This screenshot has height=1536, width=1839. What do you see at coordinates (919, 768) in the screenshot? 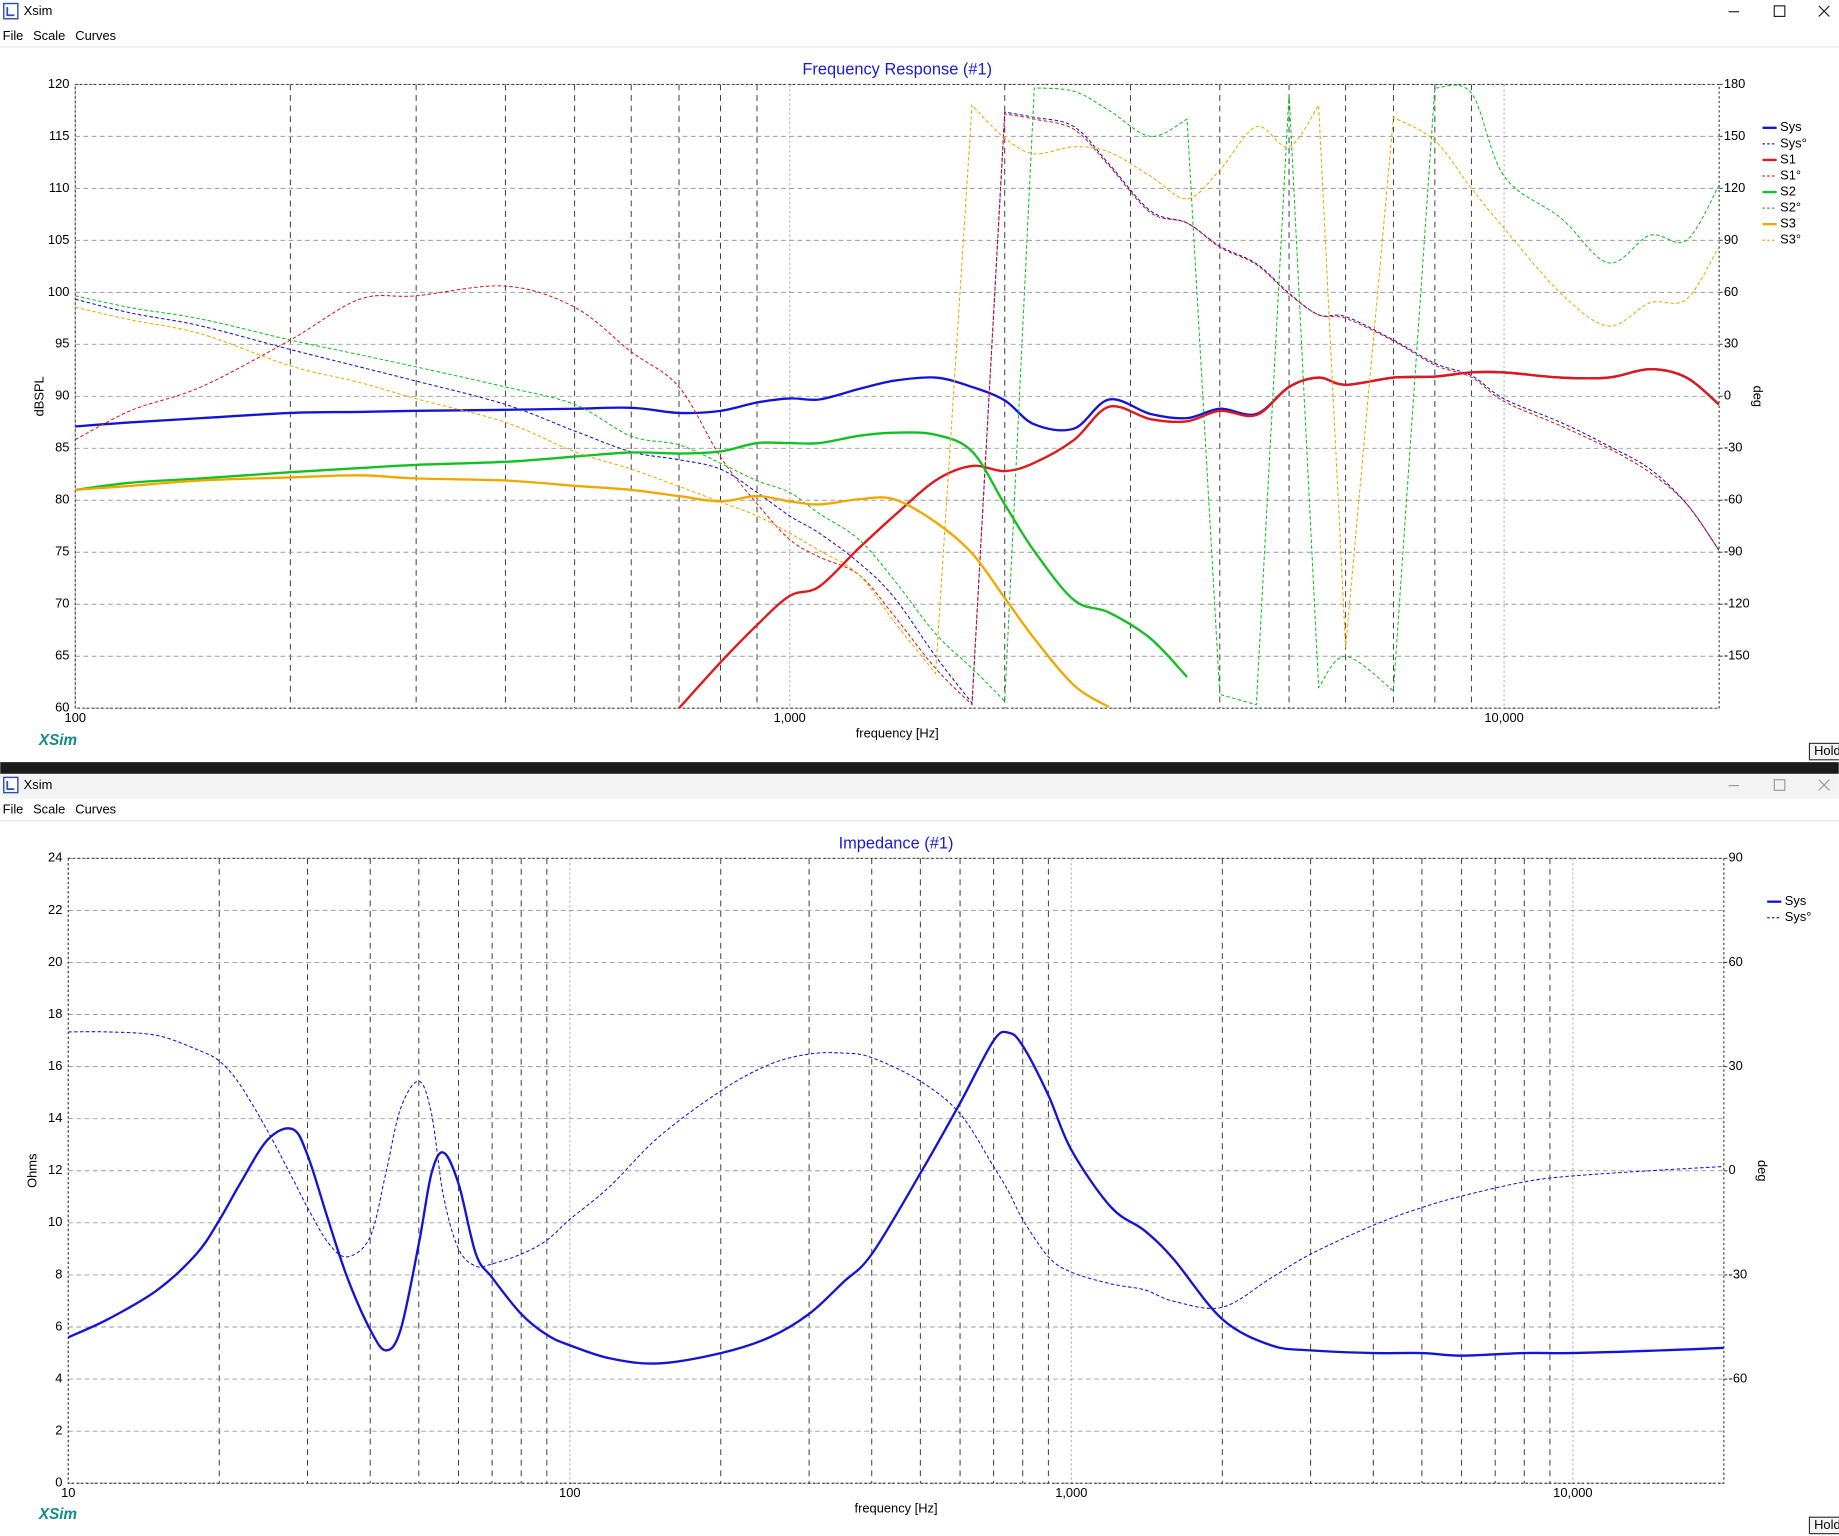
I see `window-separator` at bounding box center [919, 768].